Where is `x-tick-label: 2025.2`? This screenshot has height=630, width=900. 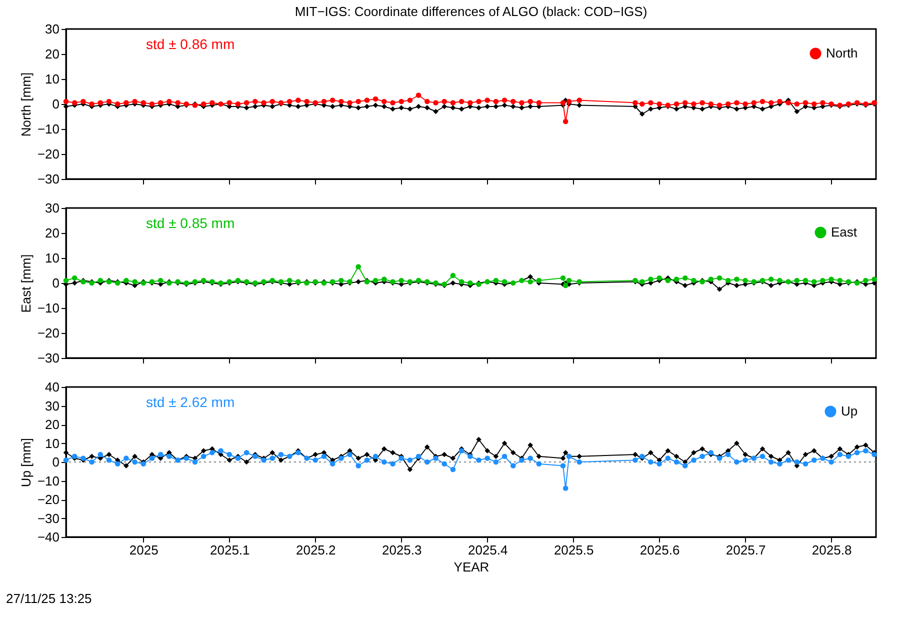 x-tick-label: 2025.2 is located at coordinates (316, 550).